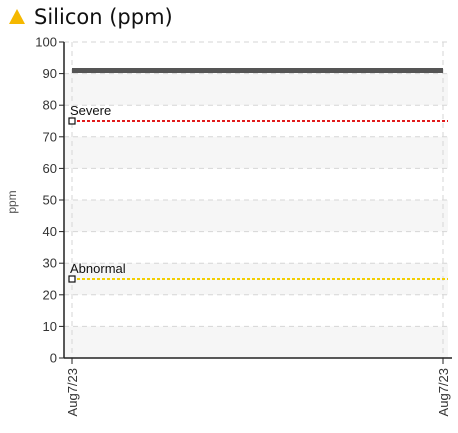 The width and height of the screenshot is (458, 433). I want to click on y-tick-label: 50, so click(50, 200).